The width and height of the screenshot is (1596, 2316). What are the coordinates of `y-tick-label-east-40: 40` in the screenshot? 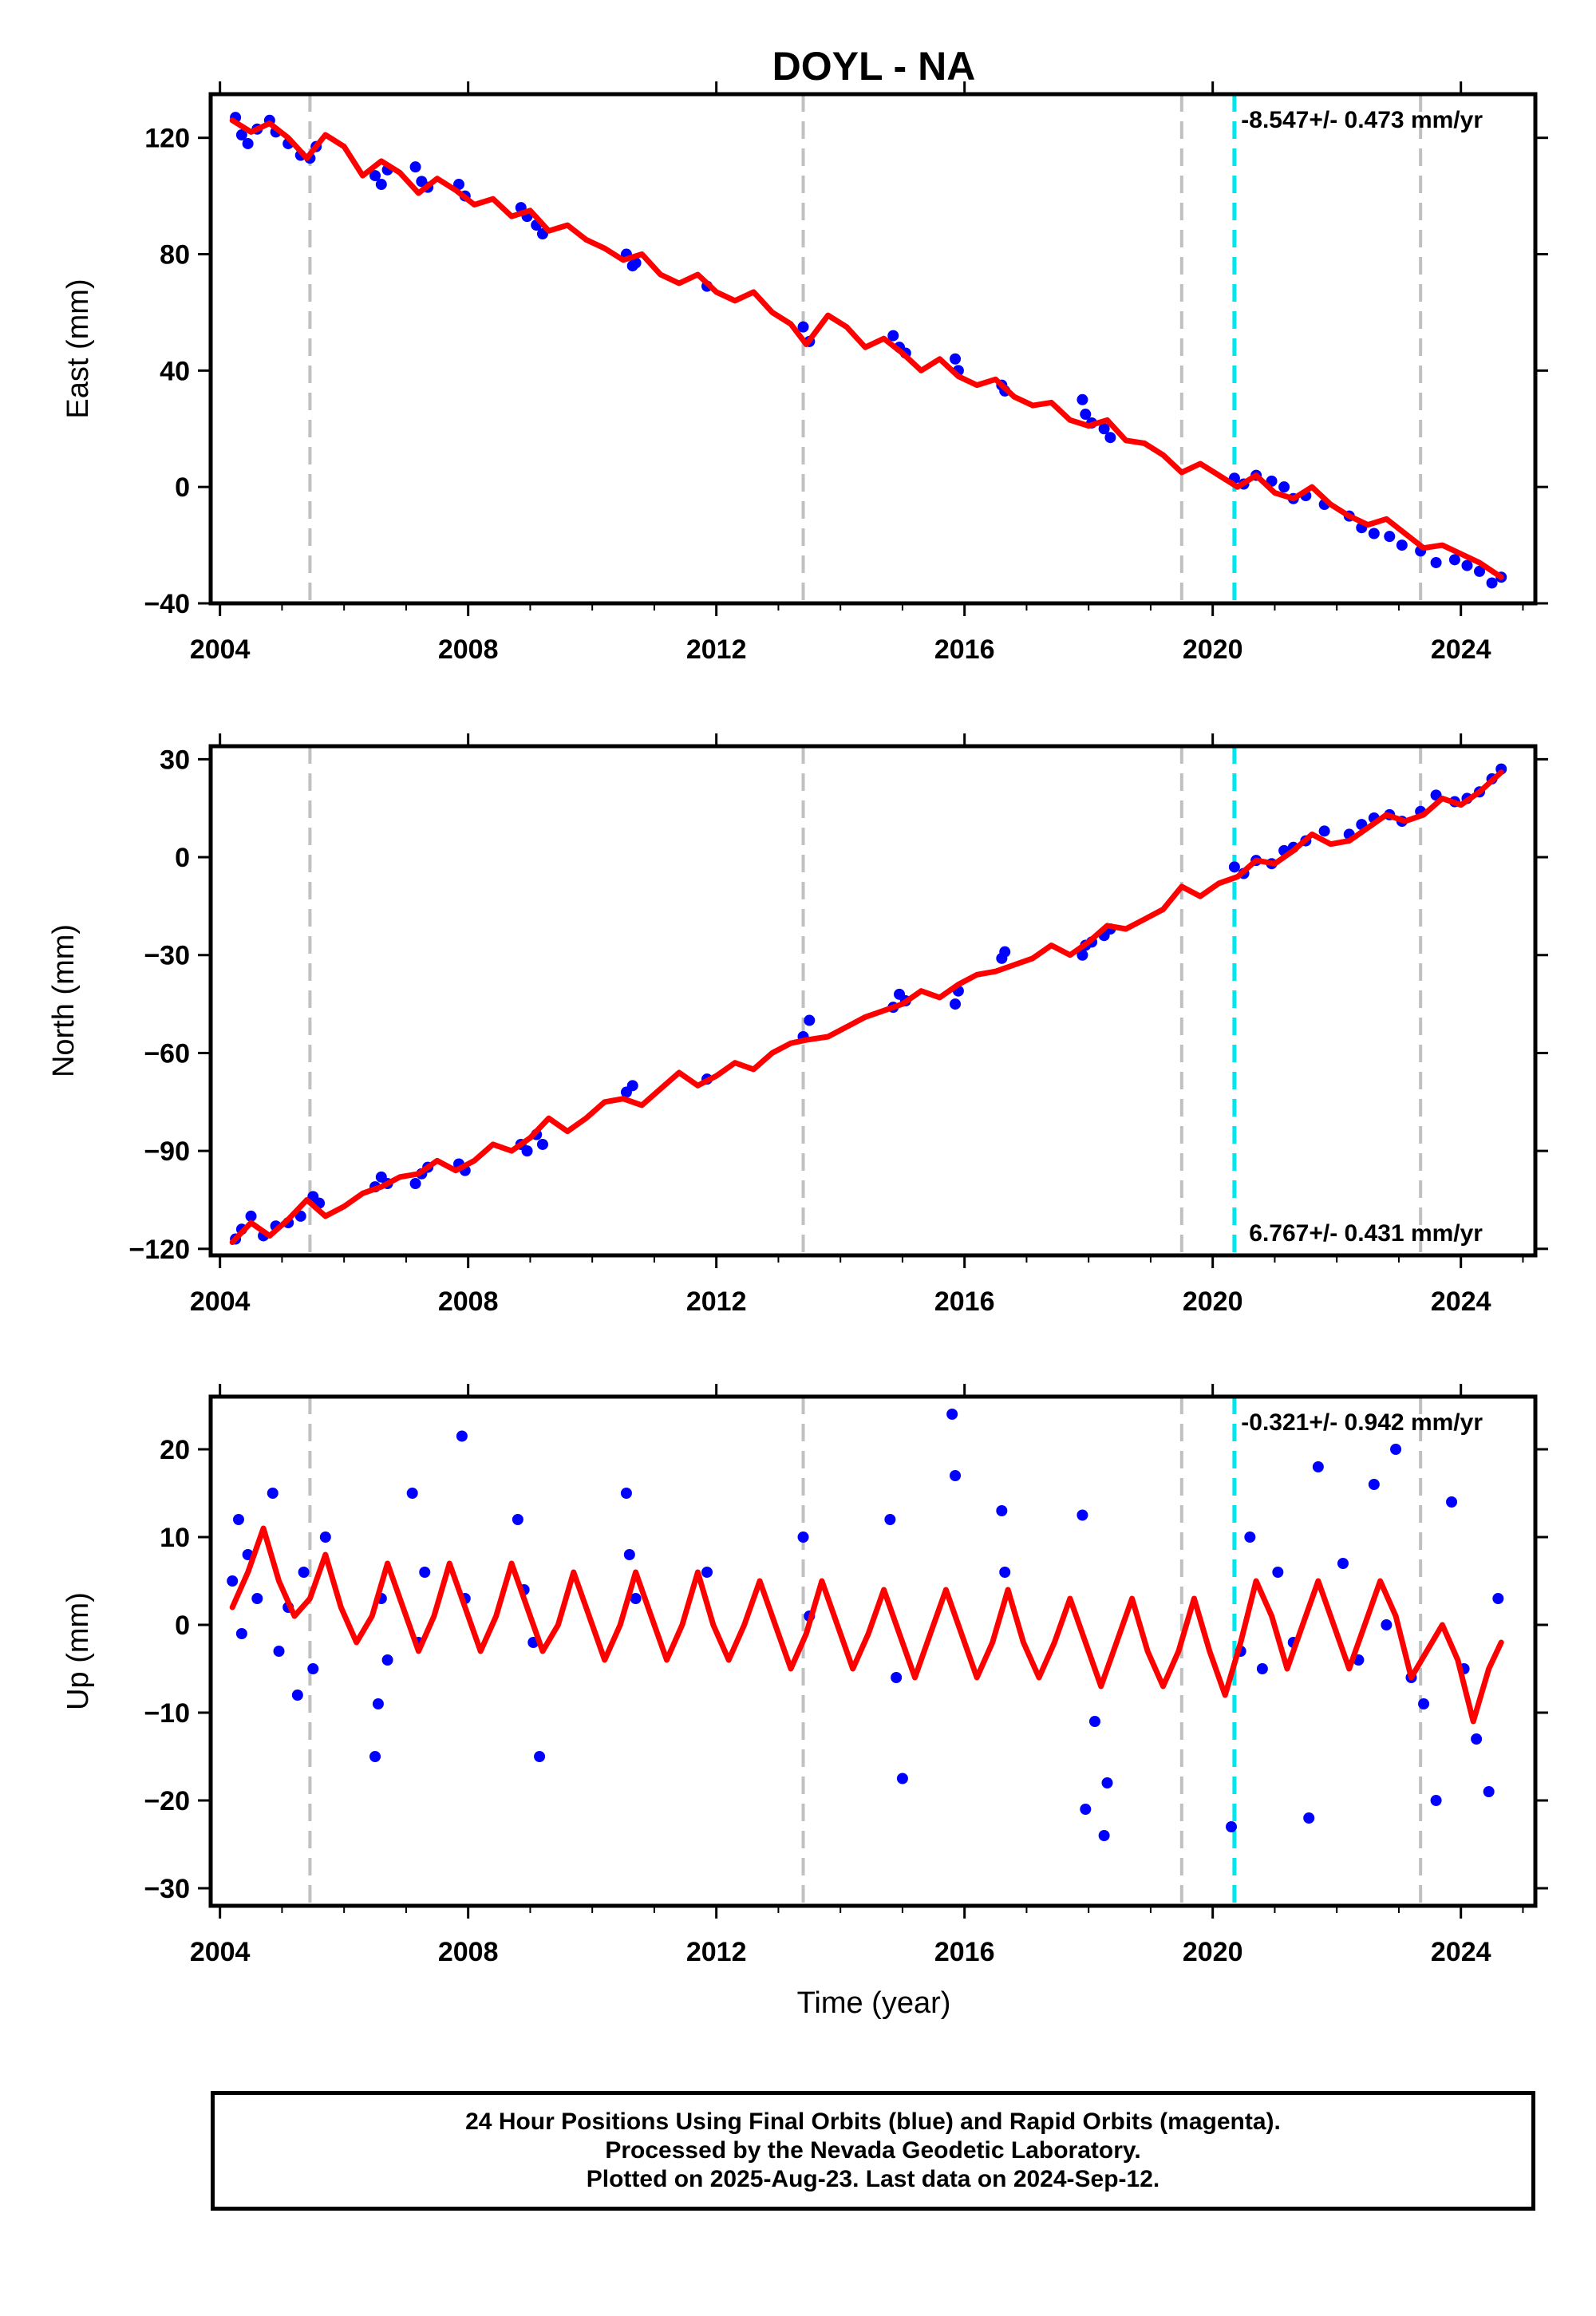 It's located at (175, 371).